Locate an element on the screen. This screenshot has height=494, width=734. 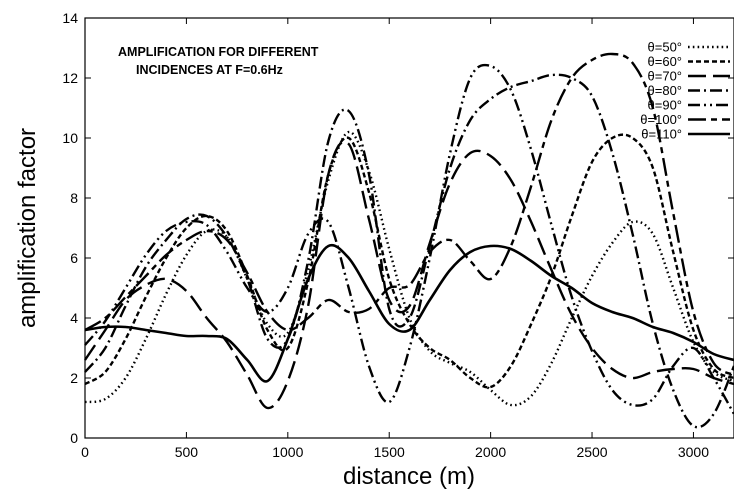
y-tick-label: 12 is located at coordinates (70, 78).